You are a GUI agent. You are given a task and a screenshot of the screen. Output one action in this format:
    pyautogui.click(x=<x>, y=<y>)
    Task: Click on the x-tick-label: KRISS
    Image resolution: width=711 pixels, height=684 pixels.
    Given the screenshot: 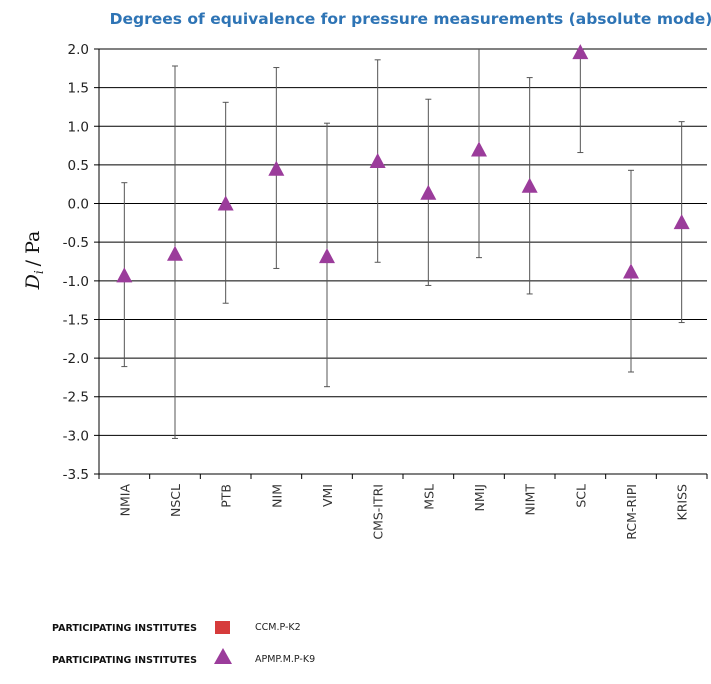 What is the action you would take?
    pyautogui.click(x=682, y=502)
    